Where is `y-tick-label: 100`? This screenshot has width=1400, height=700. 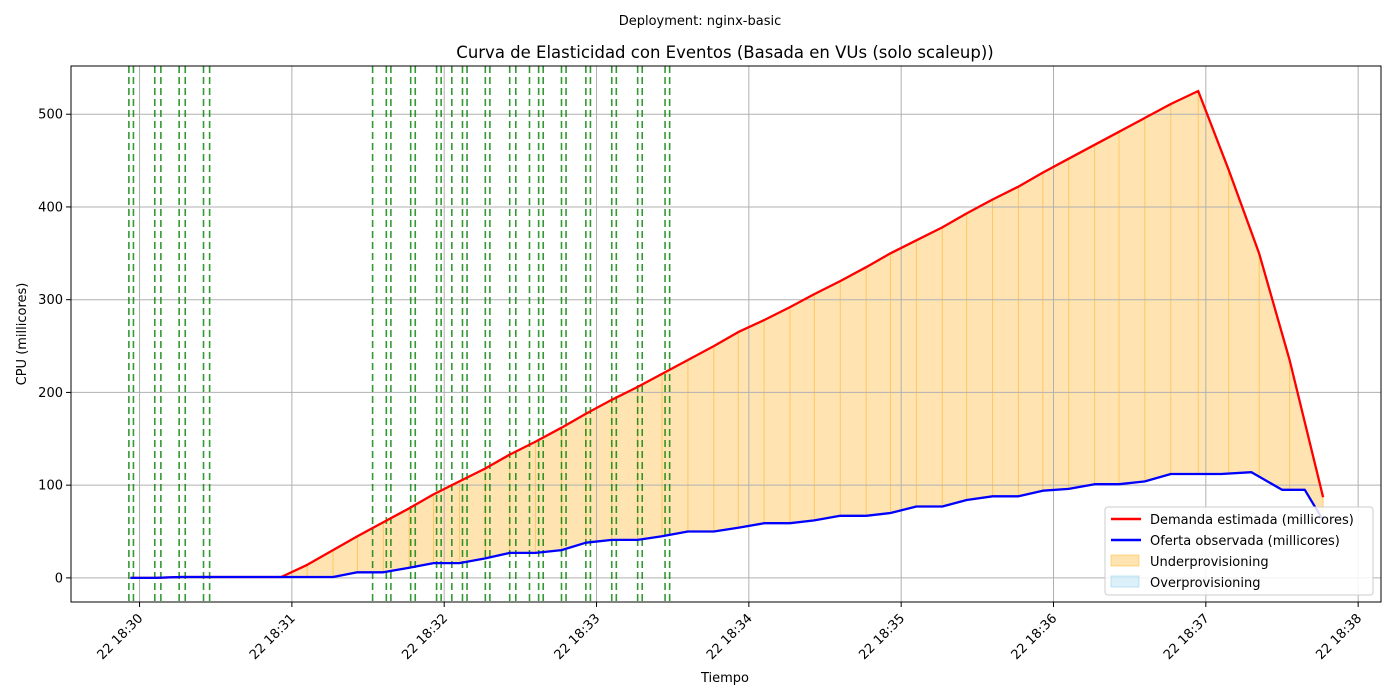
y-tick-label: 100 is located at coordinates (50, 486).